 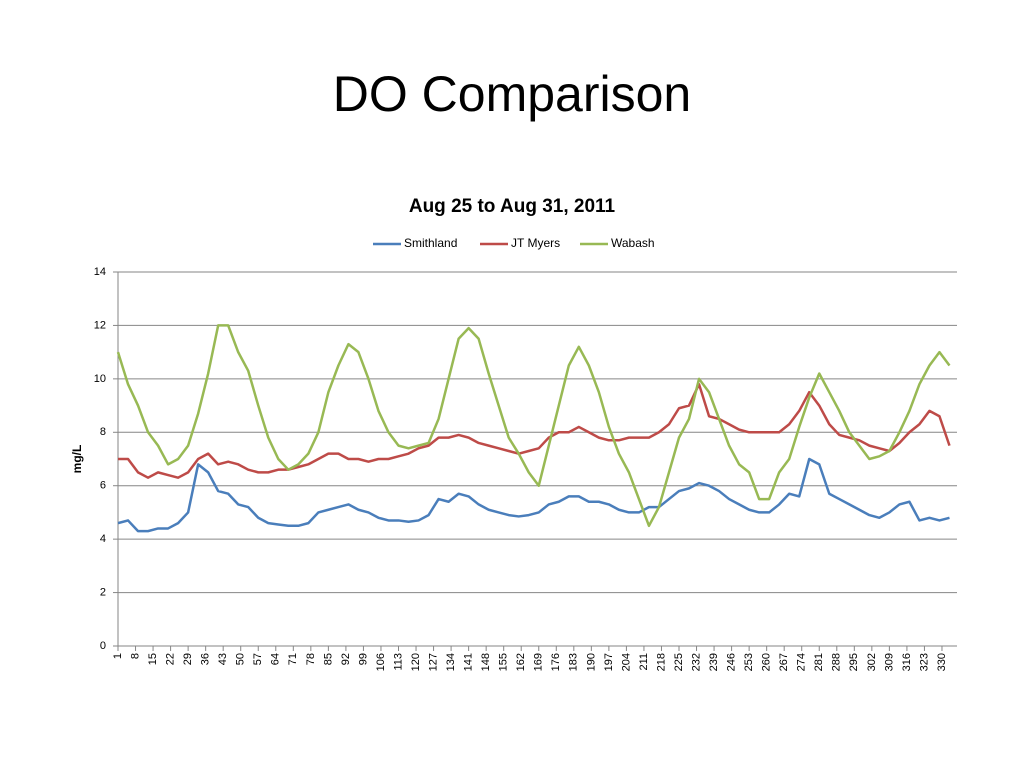 I want to click on x-tick-label: 204, so click(x=626, y=662).